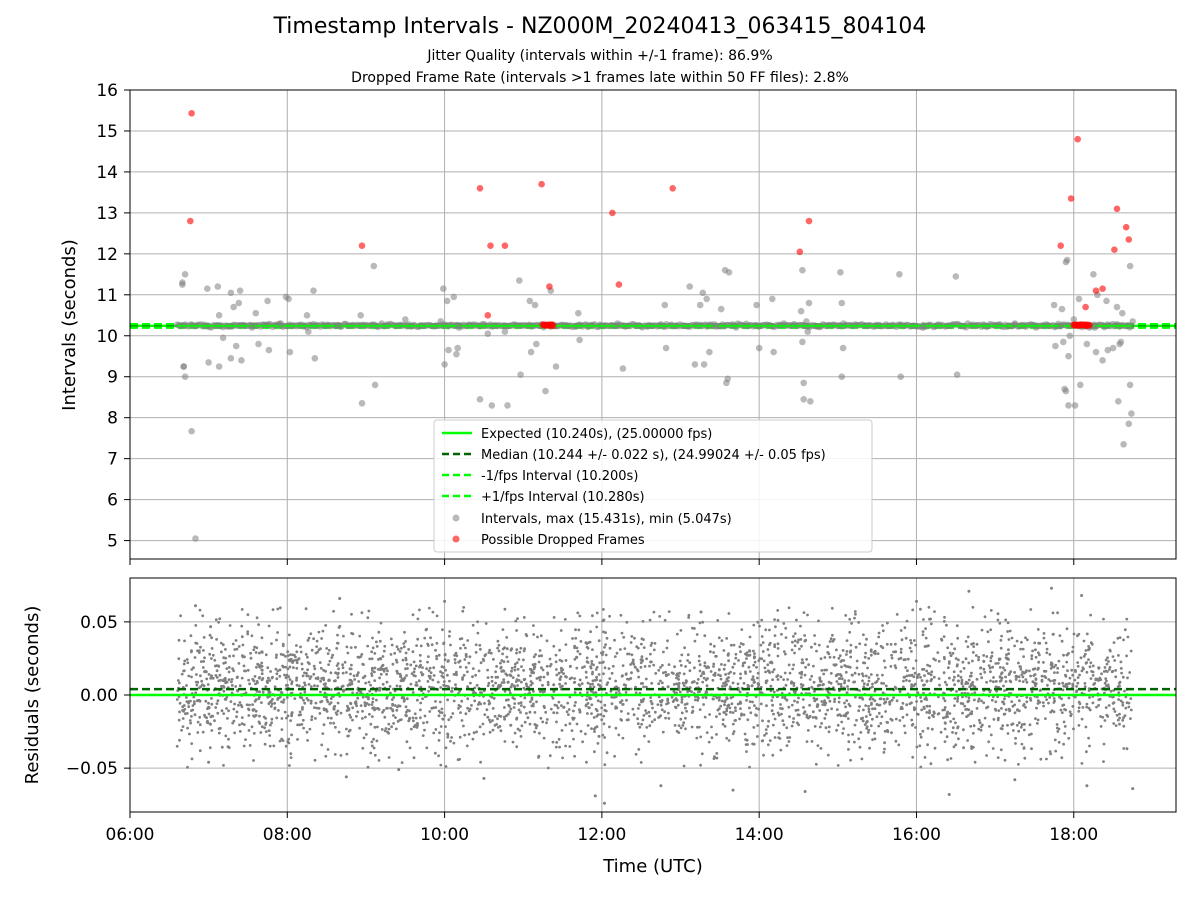 This screenshot has height=900, width=1200. I want to click on residuals-x-tick-label: 06:00, so click(130, 835).